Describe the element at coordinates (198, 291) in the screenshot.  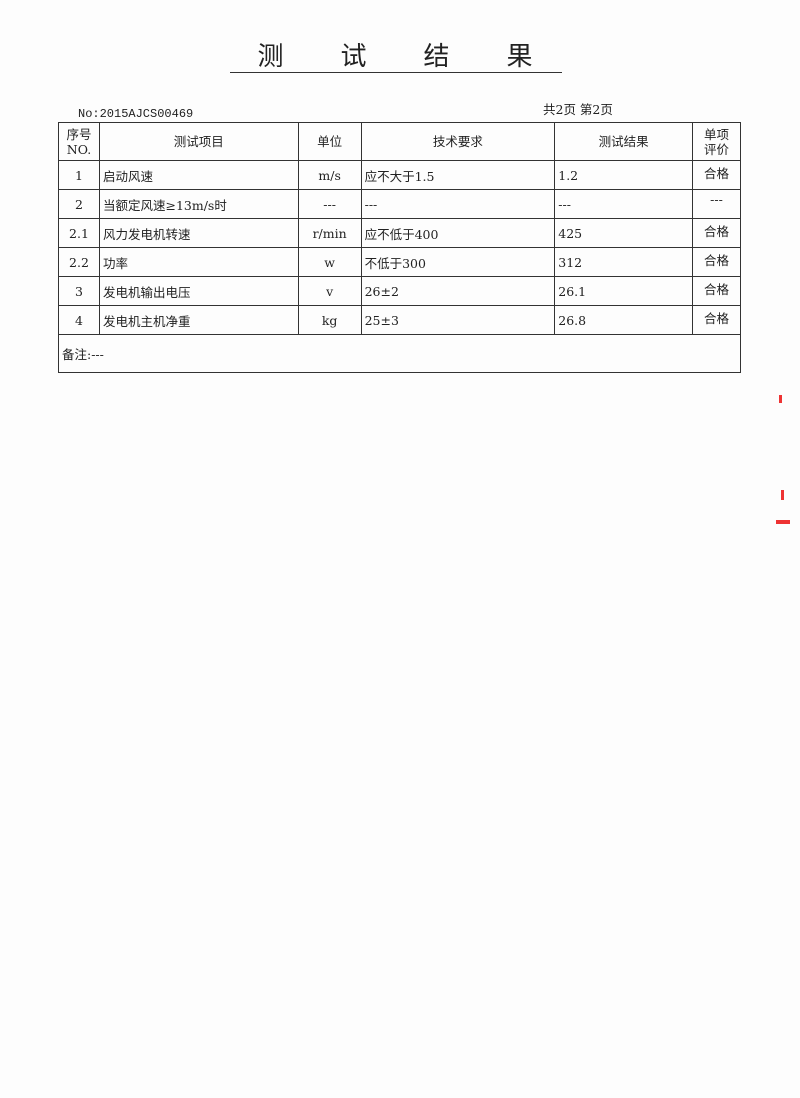
I see `cell-item: 发电机输出电压` at that location.